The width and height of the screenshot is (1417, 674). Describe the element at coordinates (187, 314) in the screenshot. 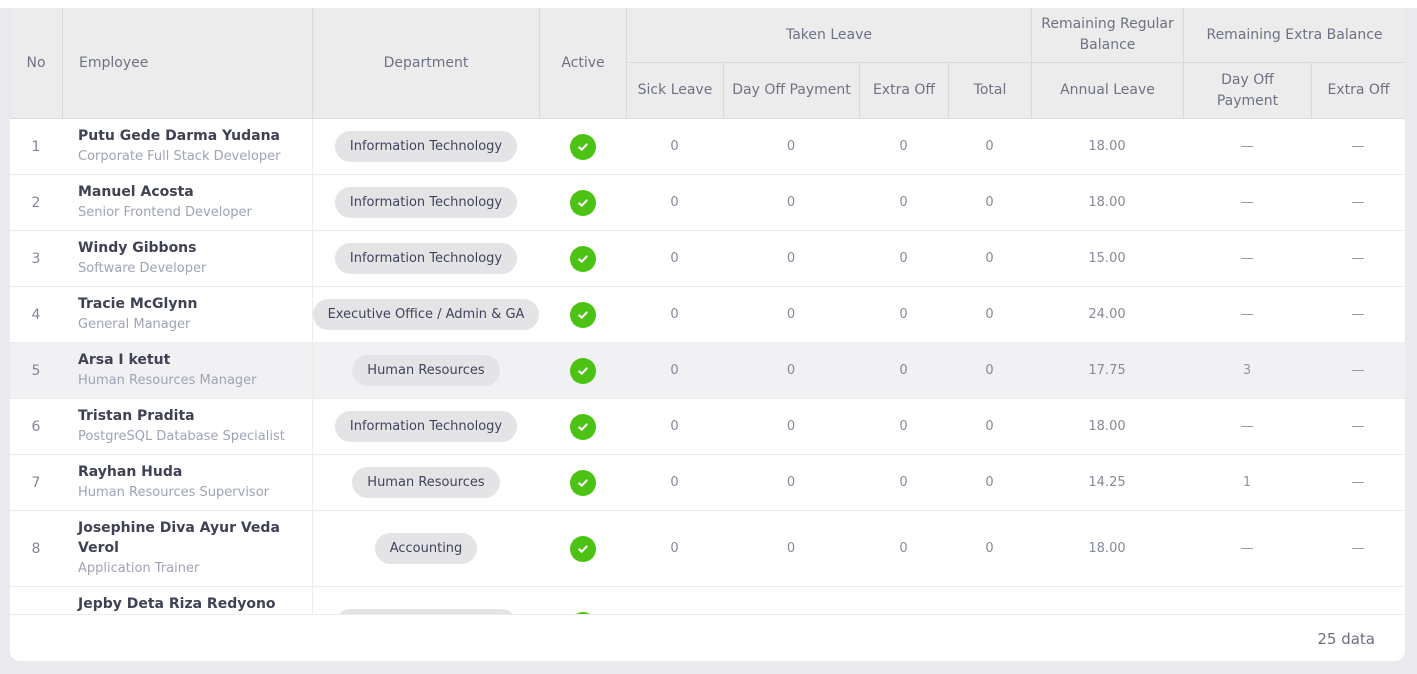

I see `employee-cell: Tracie McGlynn General Manager` at that location.